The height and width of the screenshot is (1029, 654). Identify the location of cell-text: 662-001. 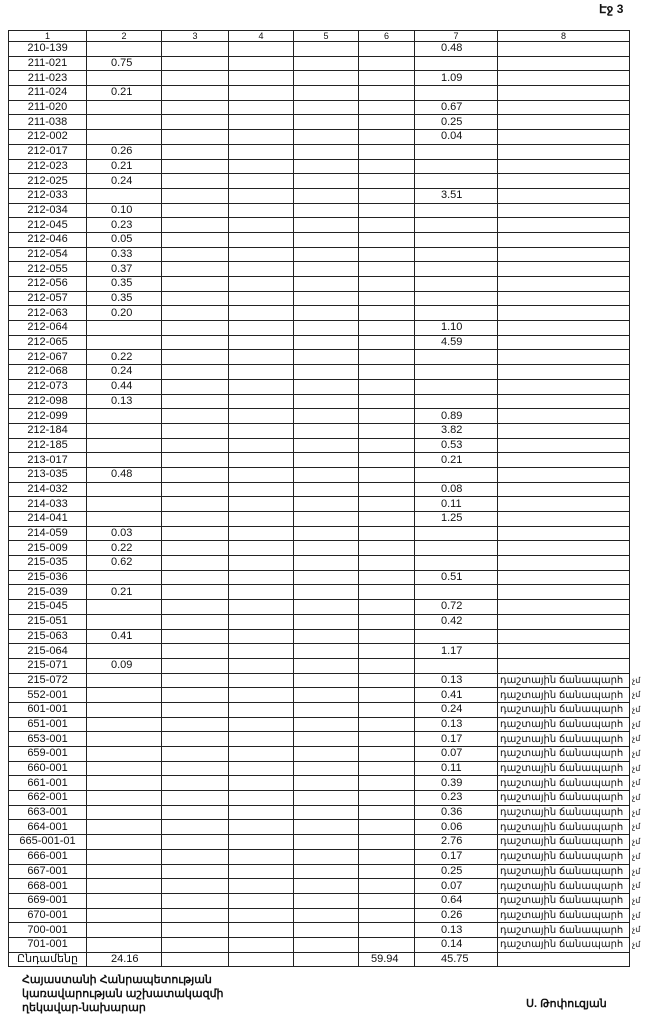
(47, 797).